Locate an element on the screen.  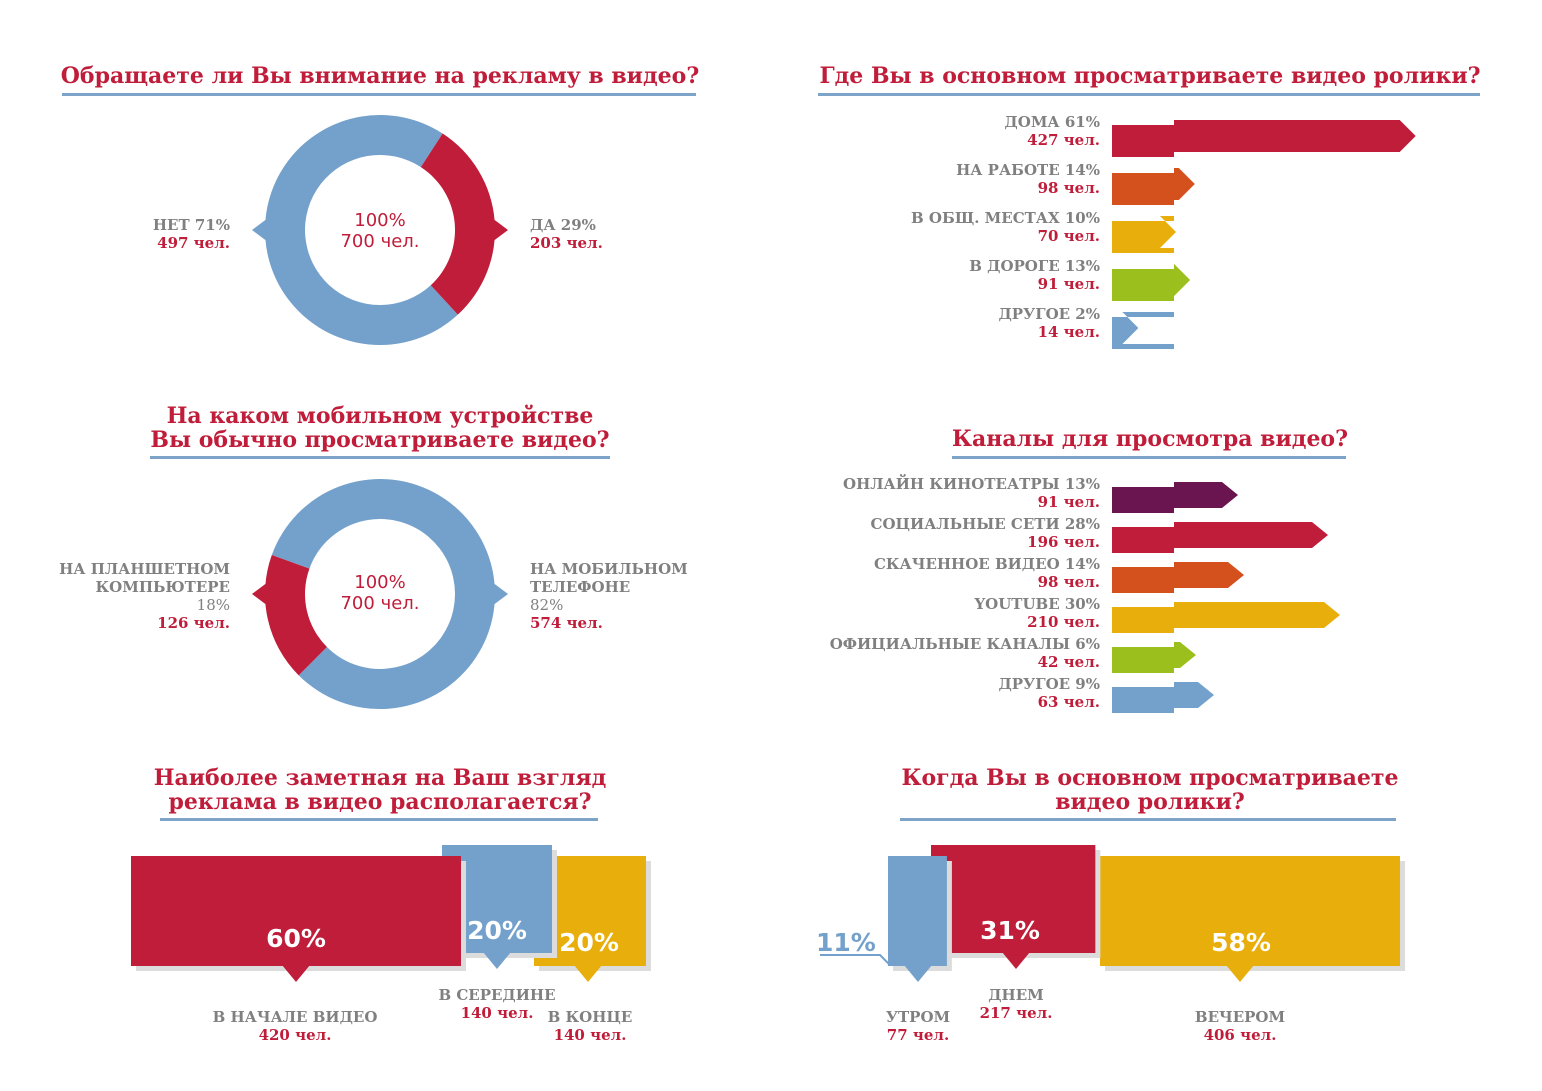
chart5-label-start: В НАЧАЛЕ ВИДЕО 420 чел. is located at coordinates (295, 1026).